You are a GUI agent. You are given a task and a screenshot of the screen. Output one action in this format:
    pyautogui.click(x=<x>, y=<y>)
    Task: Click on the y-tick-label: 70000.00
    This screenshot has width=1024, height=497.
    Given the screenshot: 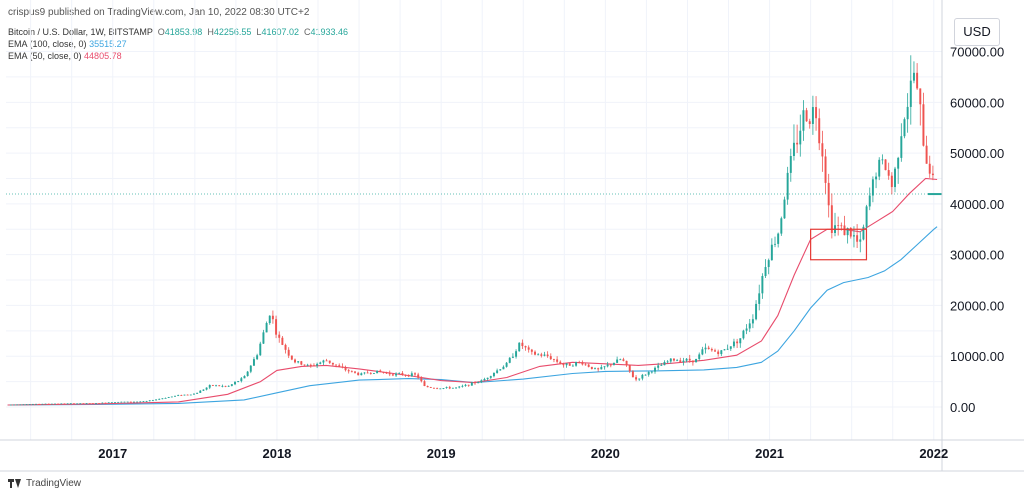 What is the action you would take?
    pyautogui.click(x=977, y=52)
    